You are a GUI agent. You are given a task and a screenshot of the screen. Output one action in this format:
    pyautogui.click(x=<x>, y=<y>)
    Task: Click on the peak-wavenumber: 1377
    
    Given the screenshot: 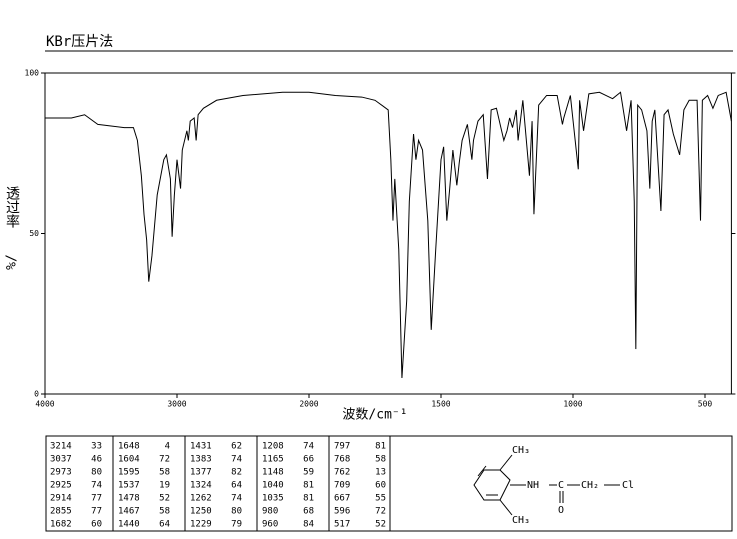 What is the action you would take?
    pyautogui.click(x=201, y=473)
    